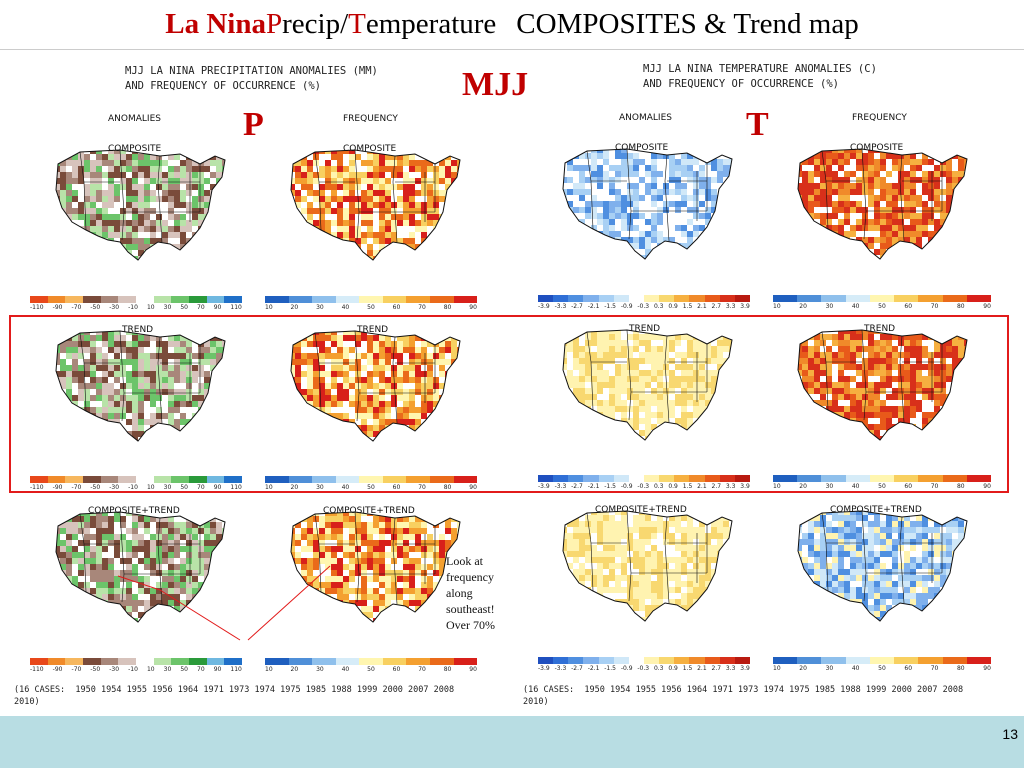  Describe the element at coordinates (647, 565) in the screenshot. I see `us-map-composite-trend` at that location.